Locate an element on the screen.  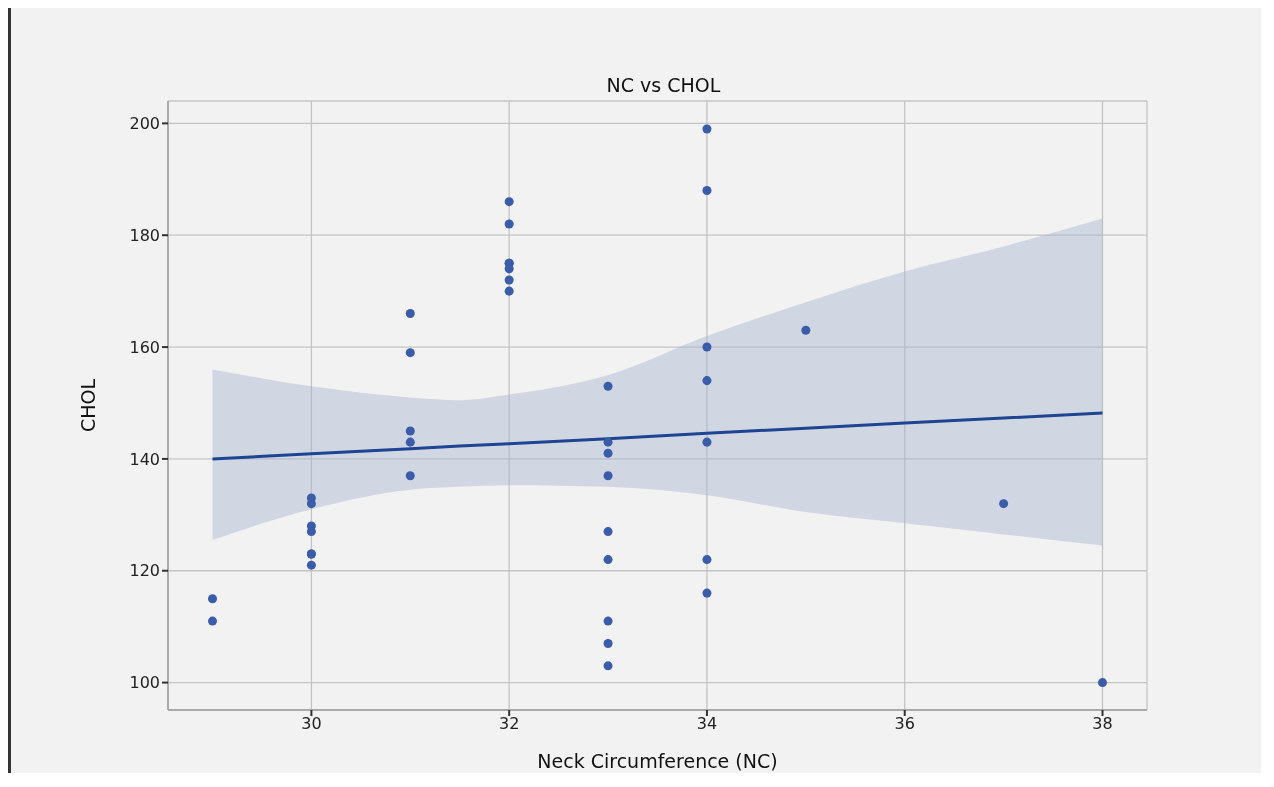
x-tick-label: 34 is located at coordinates (707, 724).